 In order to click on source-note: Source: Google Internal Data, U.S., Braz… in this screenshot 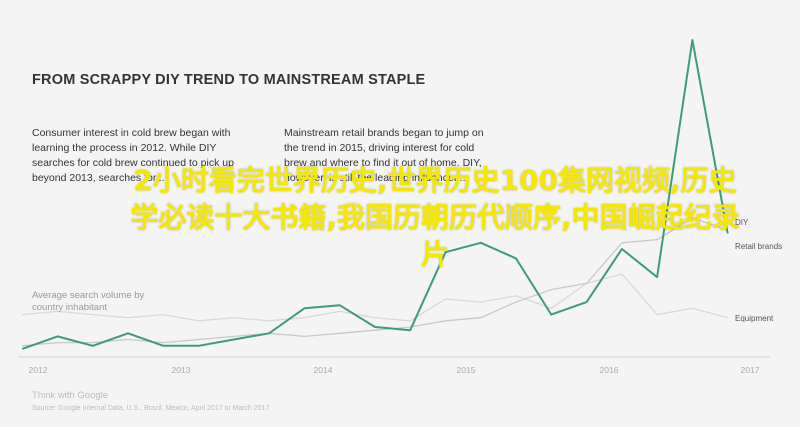, I will do `click(151, 408)`.